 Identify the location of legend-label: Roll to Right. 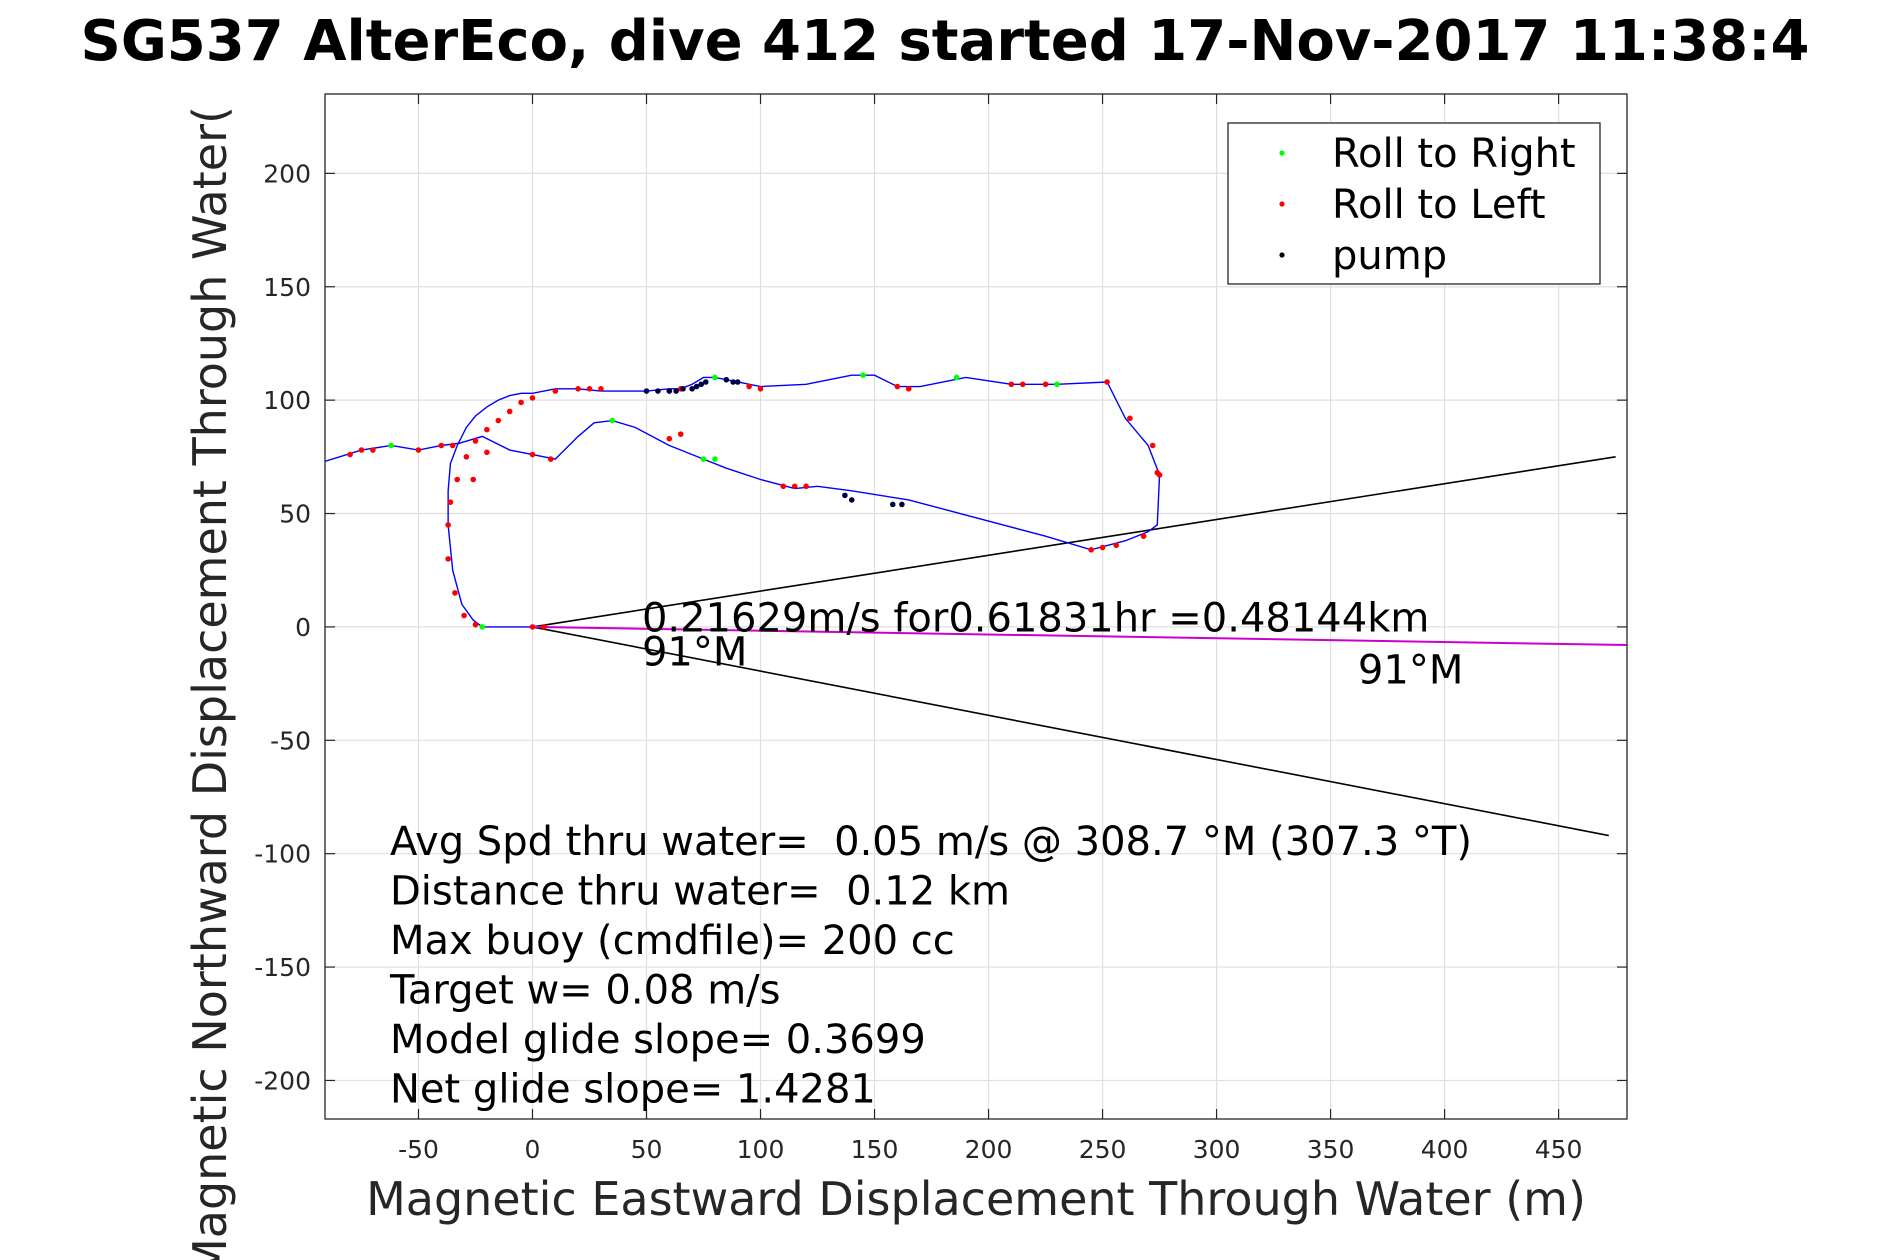
(1454, 154).